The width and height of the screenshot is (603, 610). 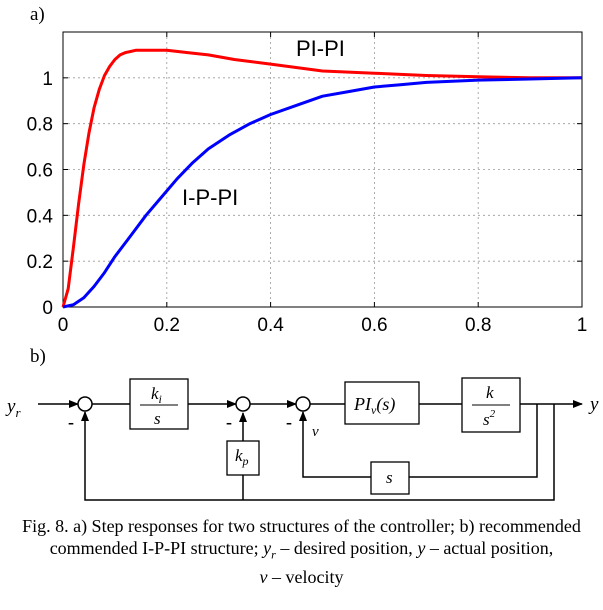 I want to click on minus-sign-1: -, so click(x=71, y=422).